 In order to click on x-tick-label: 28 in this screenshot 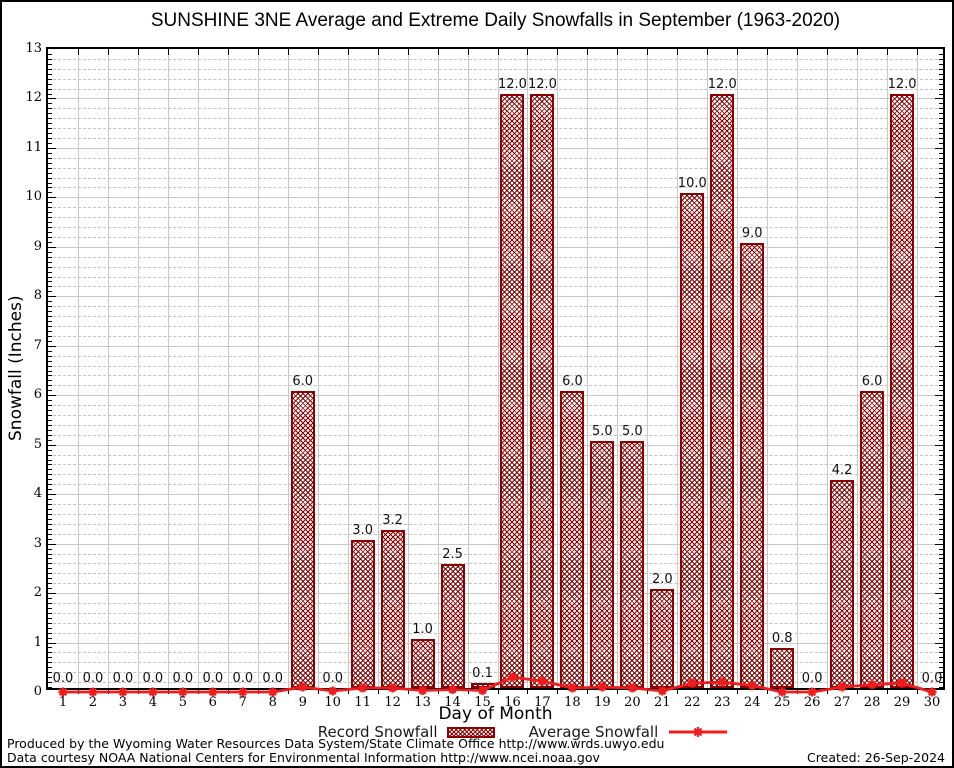, I will do `click(872, 702)`.